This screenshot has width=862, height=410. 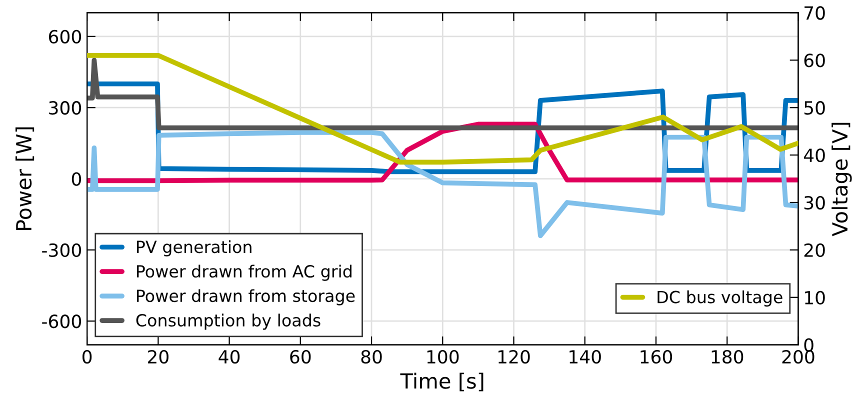 What do you see at coordinates (371, 357) in the screenshot?
I see `x-tick-label: 80` at bounding box center [371, 357].